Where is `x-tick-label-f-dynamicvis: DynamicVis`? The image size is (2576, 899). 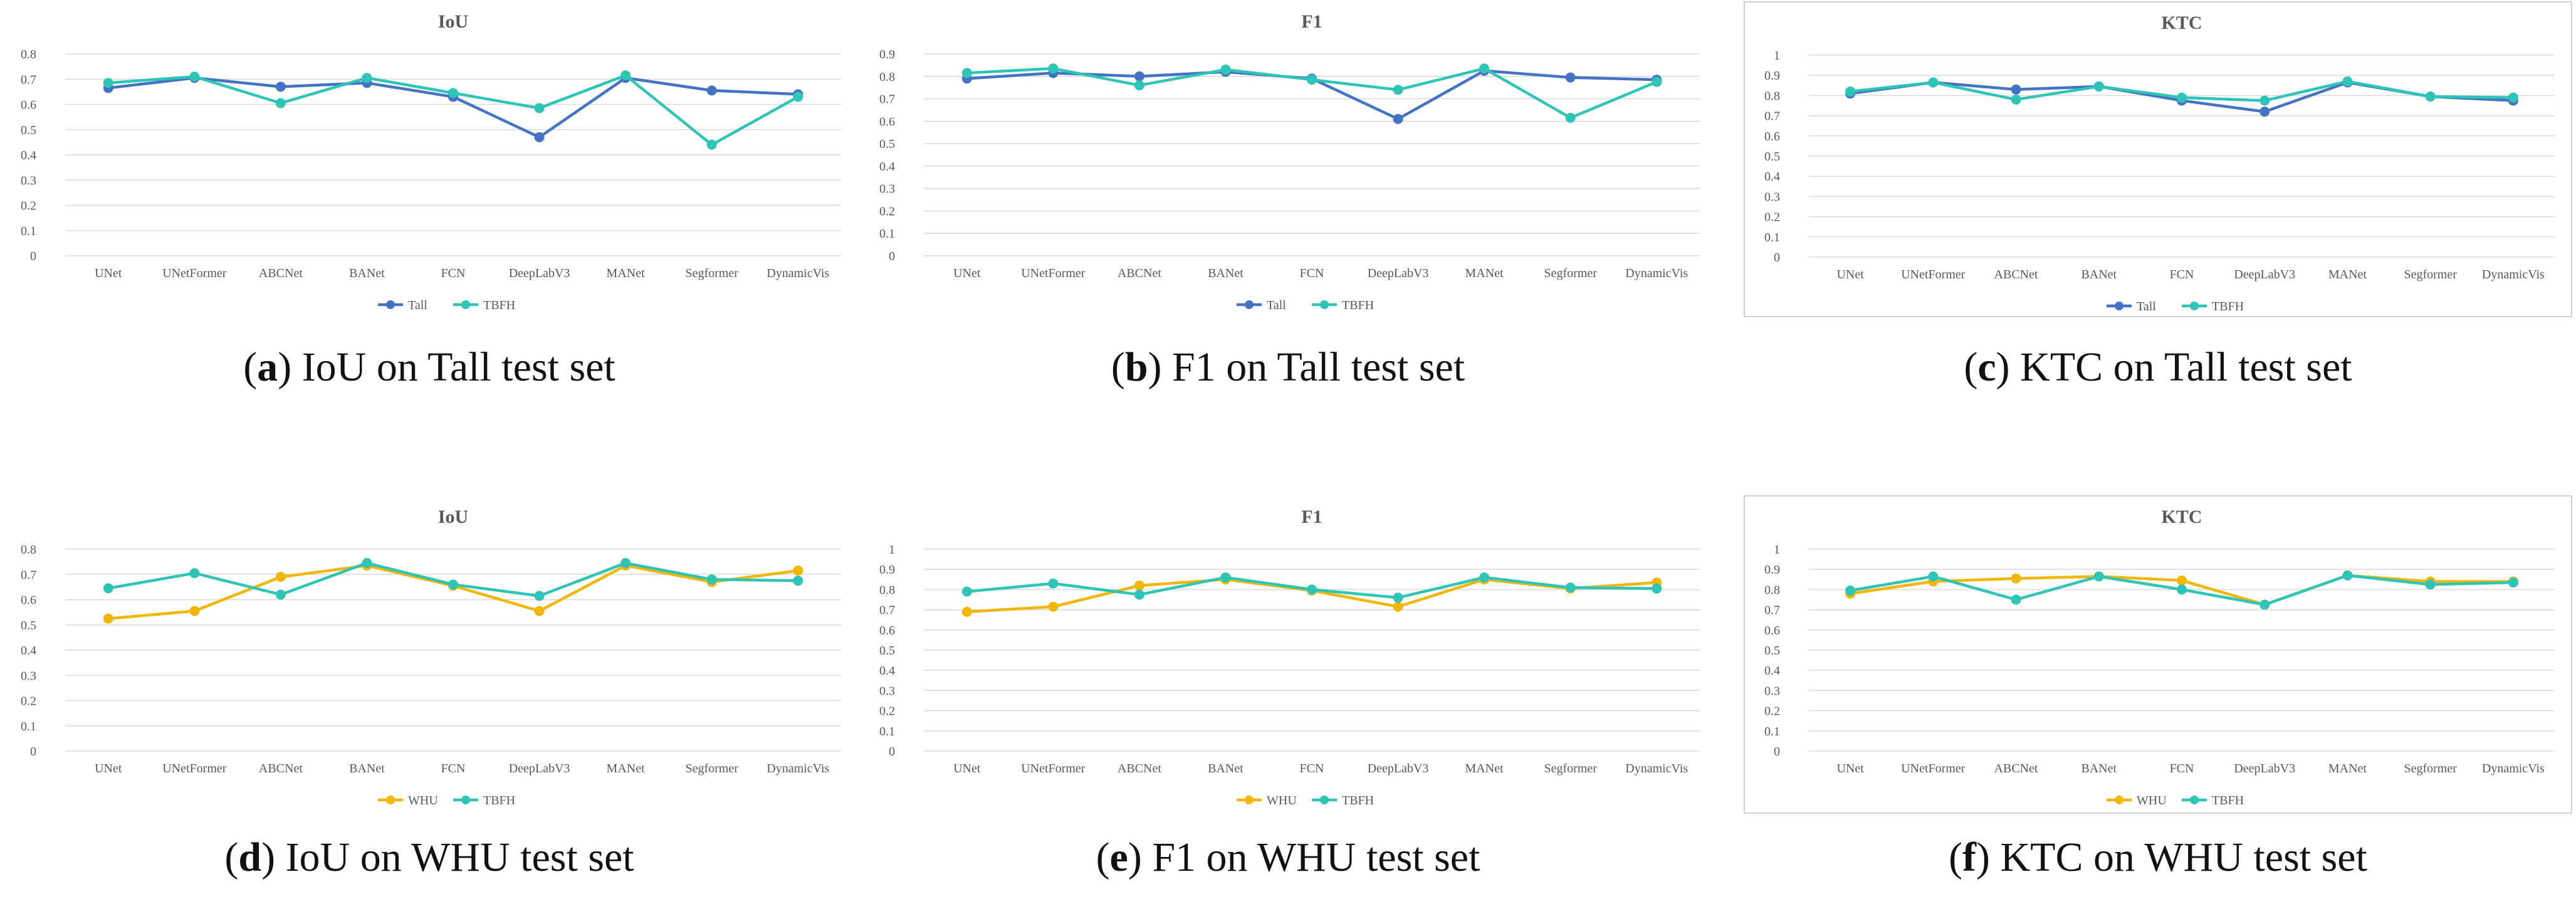 x-tick-label-f-dynamicvis: DynamicVis is located at coordinates (2513, 768).